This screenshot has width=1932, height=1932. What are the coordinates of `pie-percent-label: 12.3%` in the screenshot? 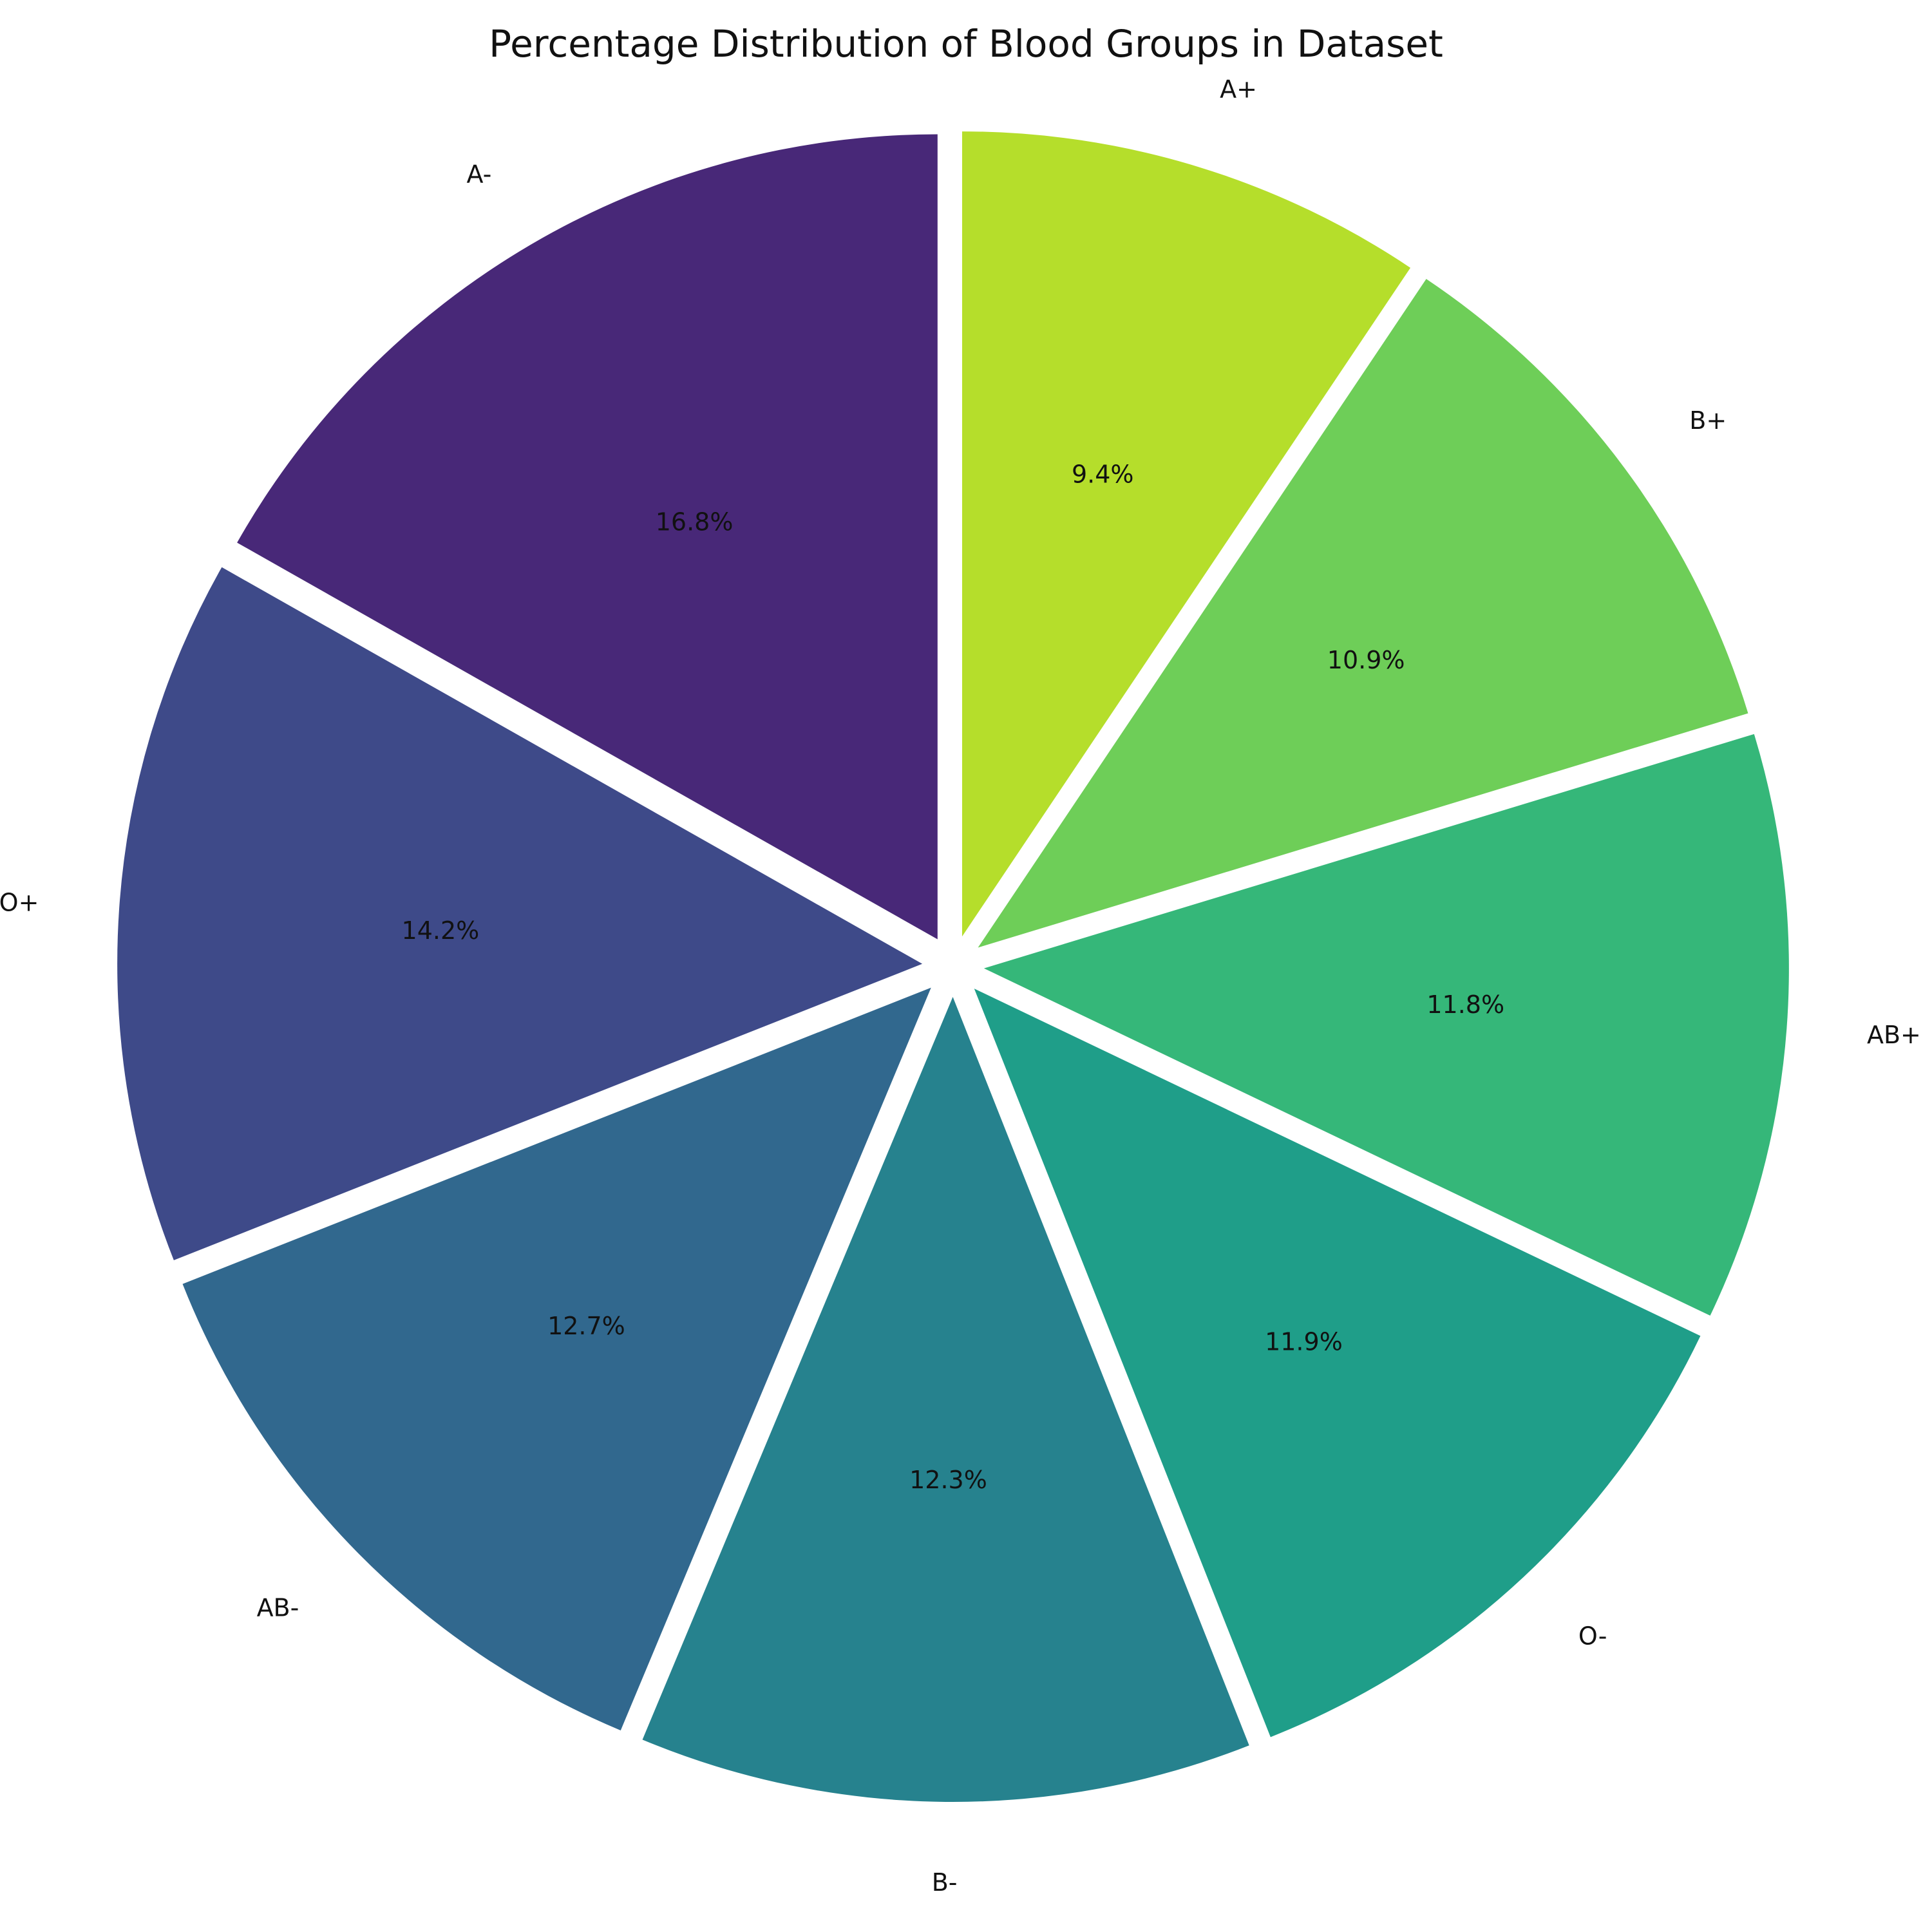 It's located at (948, 1480).